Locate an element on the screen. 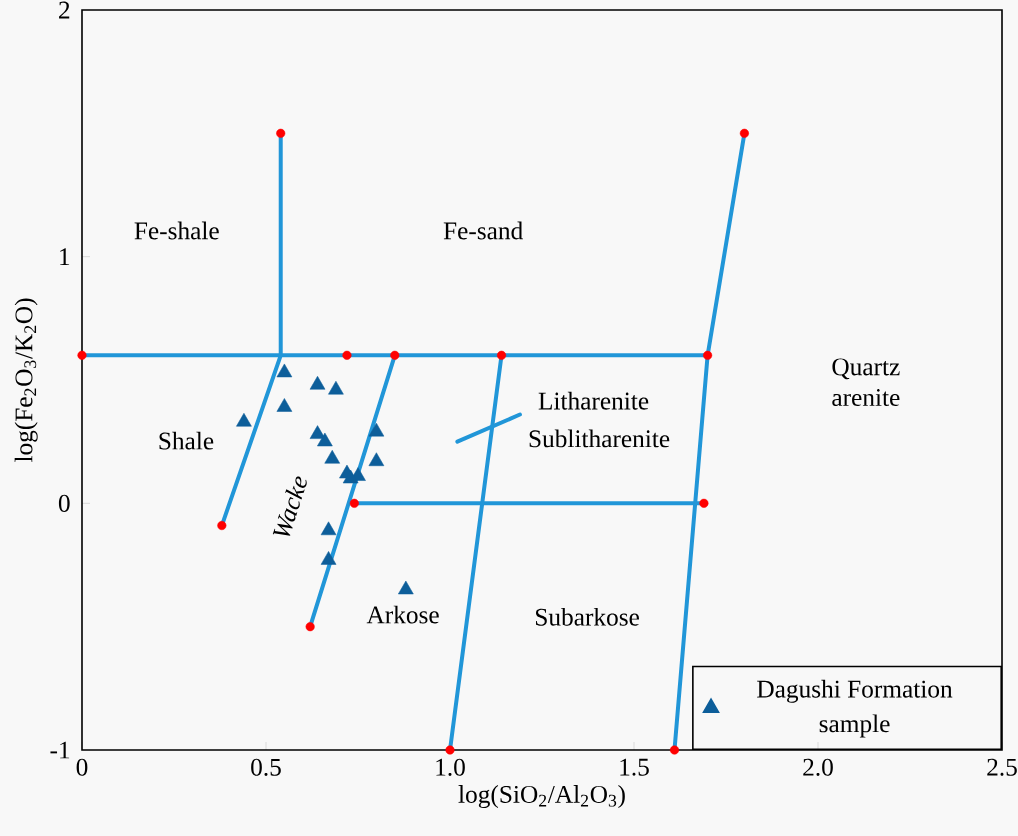  annotation: Shale is located at coordinates (186, 440).